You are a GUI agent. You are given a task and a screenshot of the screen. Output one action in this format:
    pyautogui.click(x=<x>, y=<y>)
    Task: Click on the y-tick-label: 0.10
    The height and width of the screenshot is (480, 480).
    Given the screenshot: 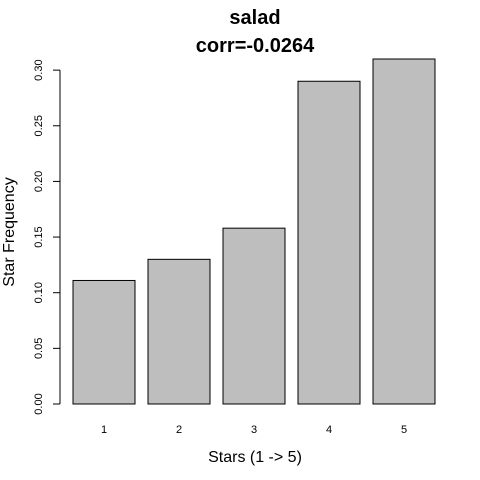 What is the action you would take?
    pyautogui.click(x=39, y=292)
    